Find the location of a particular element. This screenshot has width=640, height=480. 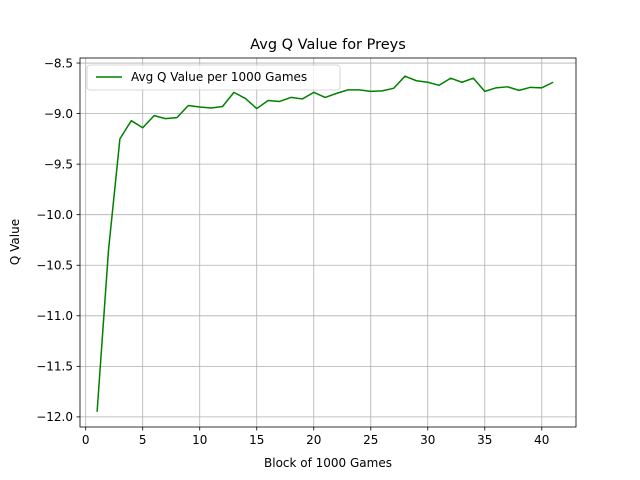

chart-title: Avg Q Value for Preys is located at coordinates (328, 45).